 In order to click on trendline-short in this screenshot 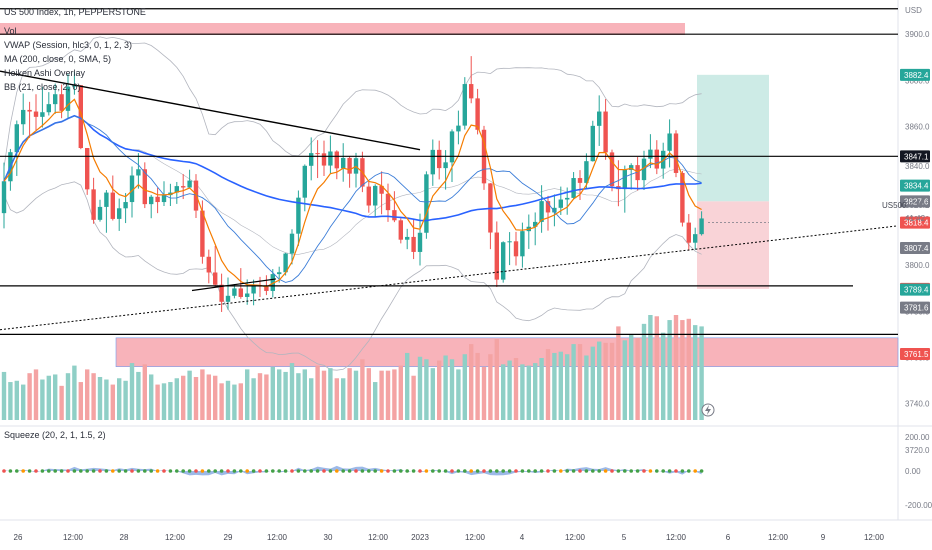, I will do `click(234, 285)`.